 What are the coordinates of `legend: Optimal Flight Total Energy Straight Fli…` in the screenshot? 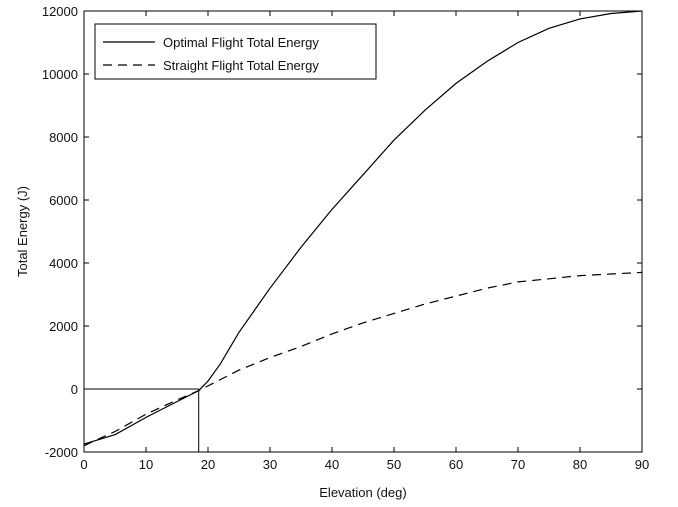 It's located at (235, 51).